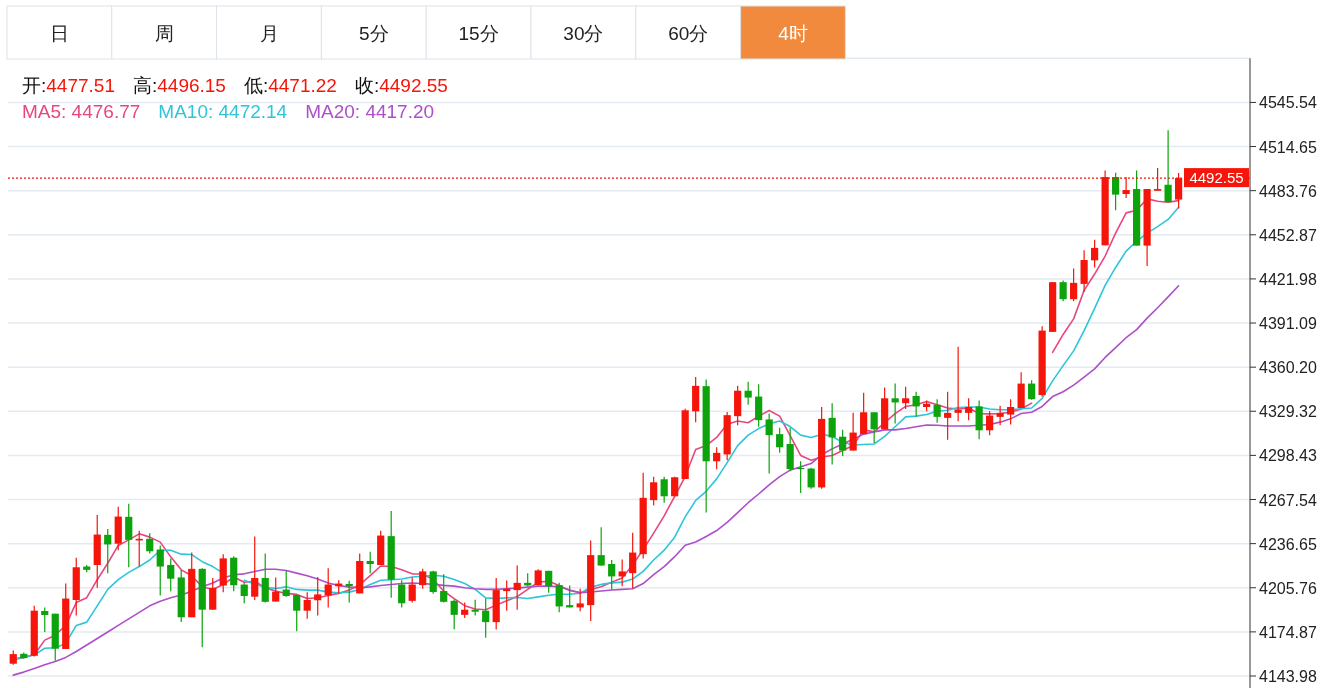 This screenshot has width=1331, height=688. What do you see at coordinates (1216, 178) in the screenshot?
I see `ref-line-label: 4492.55` at bounding box center [1216, 178].